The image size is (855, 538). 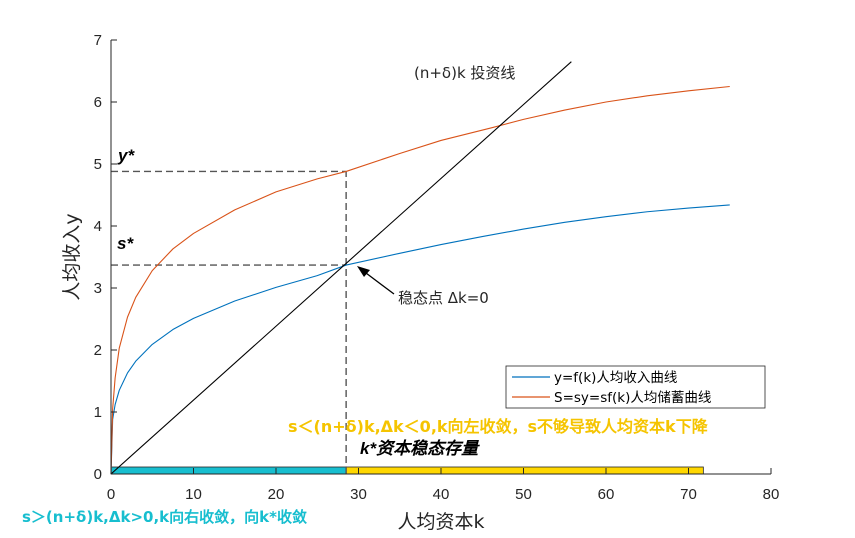 What do you see at coordinates (111, 494) in the screenshot?
I see `x-tick-label: 0` at bounding box center [111, 494].